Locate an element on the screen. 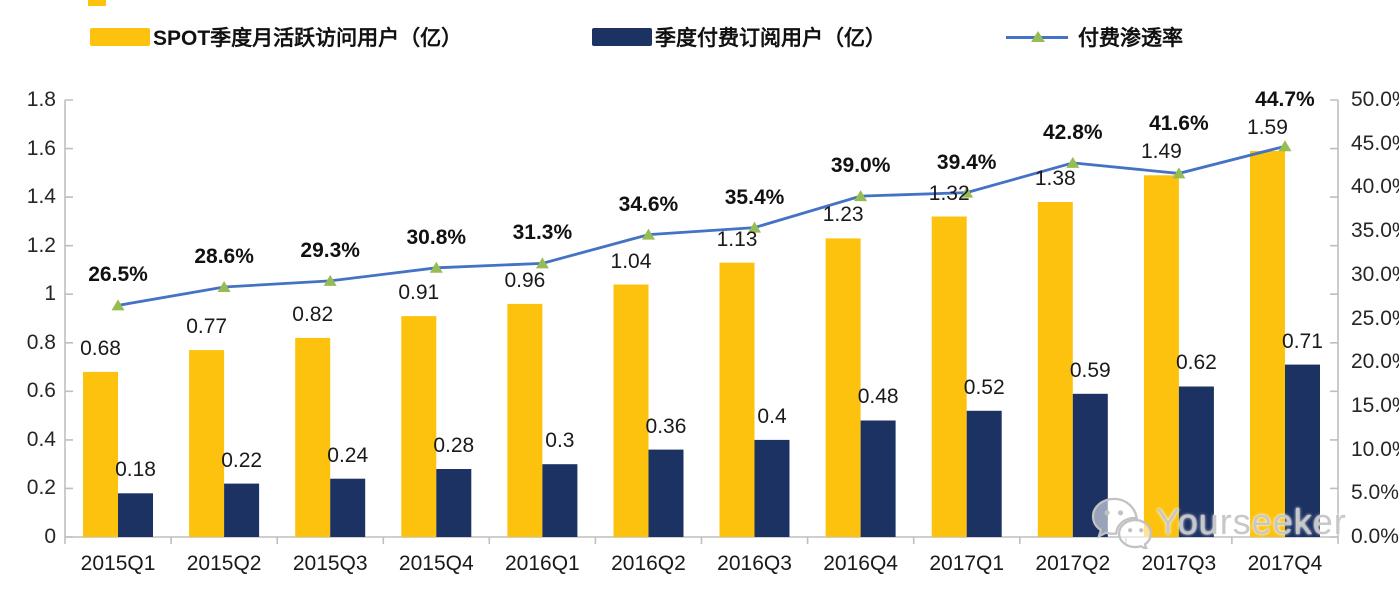 This screenshot has width=1399, height=596. mau-legend-swatch is located at coordinates (120, 37).